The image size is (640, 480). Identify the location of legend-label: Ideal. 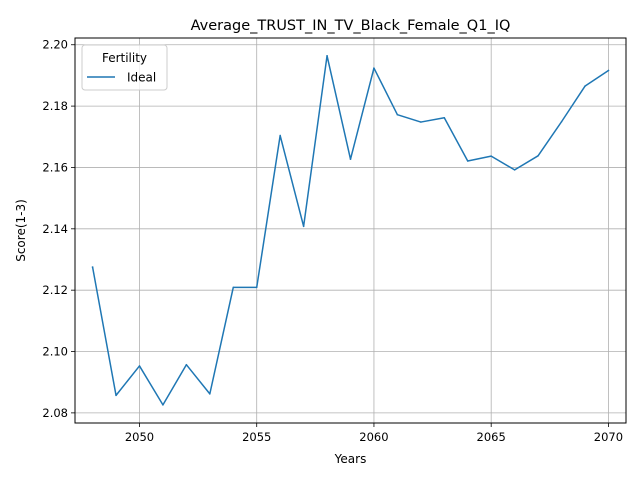
(141, 78).